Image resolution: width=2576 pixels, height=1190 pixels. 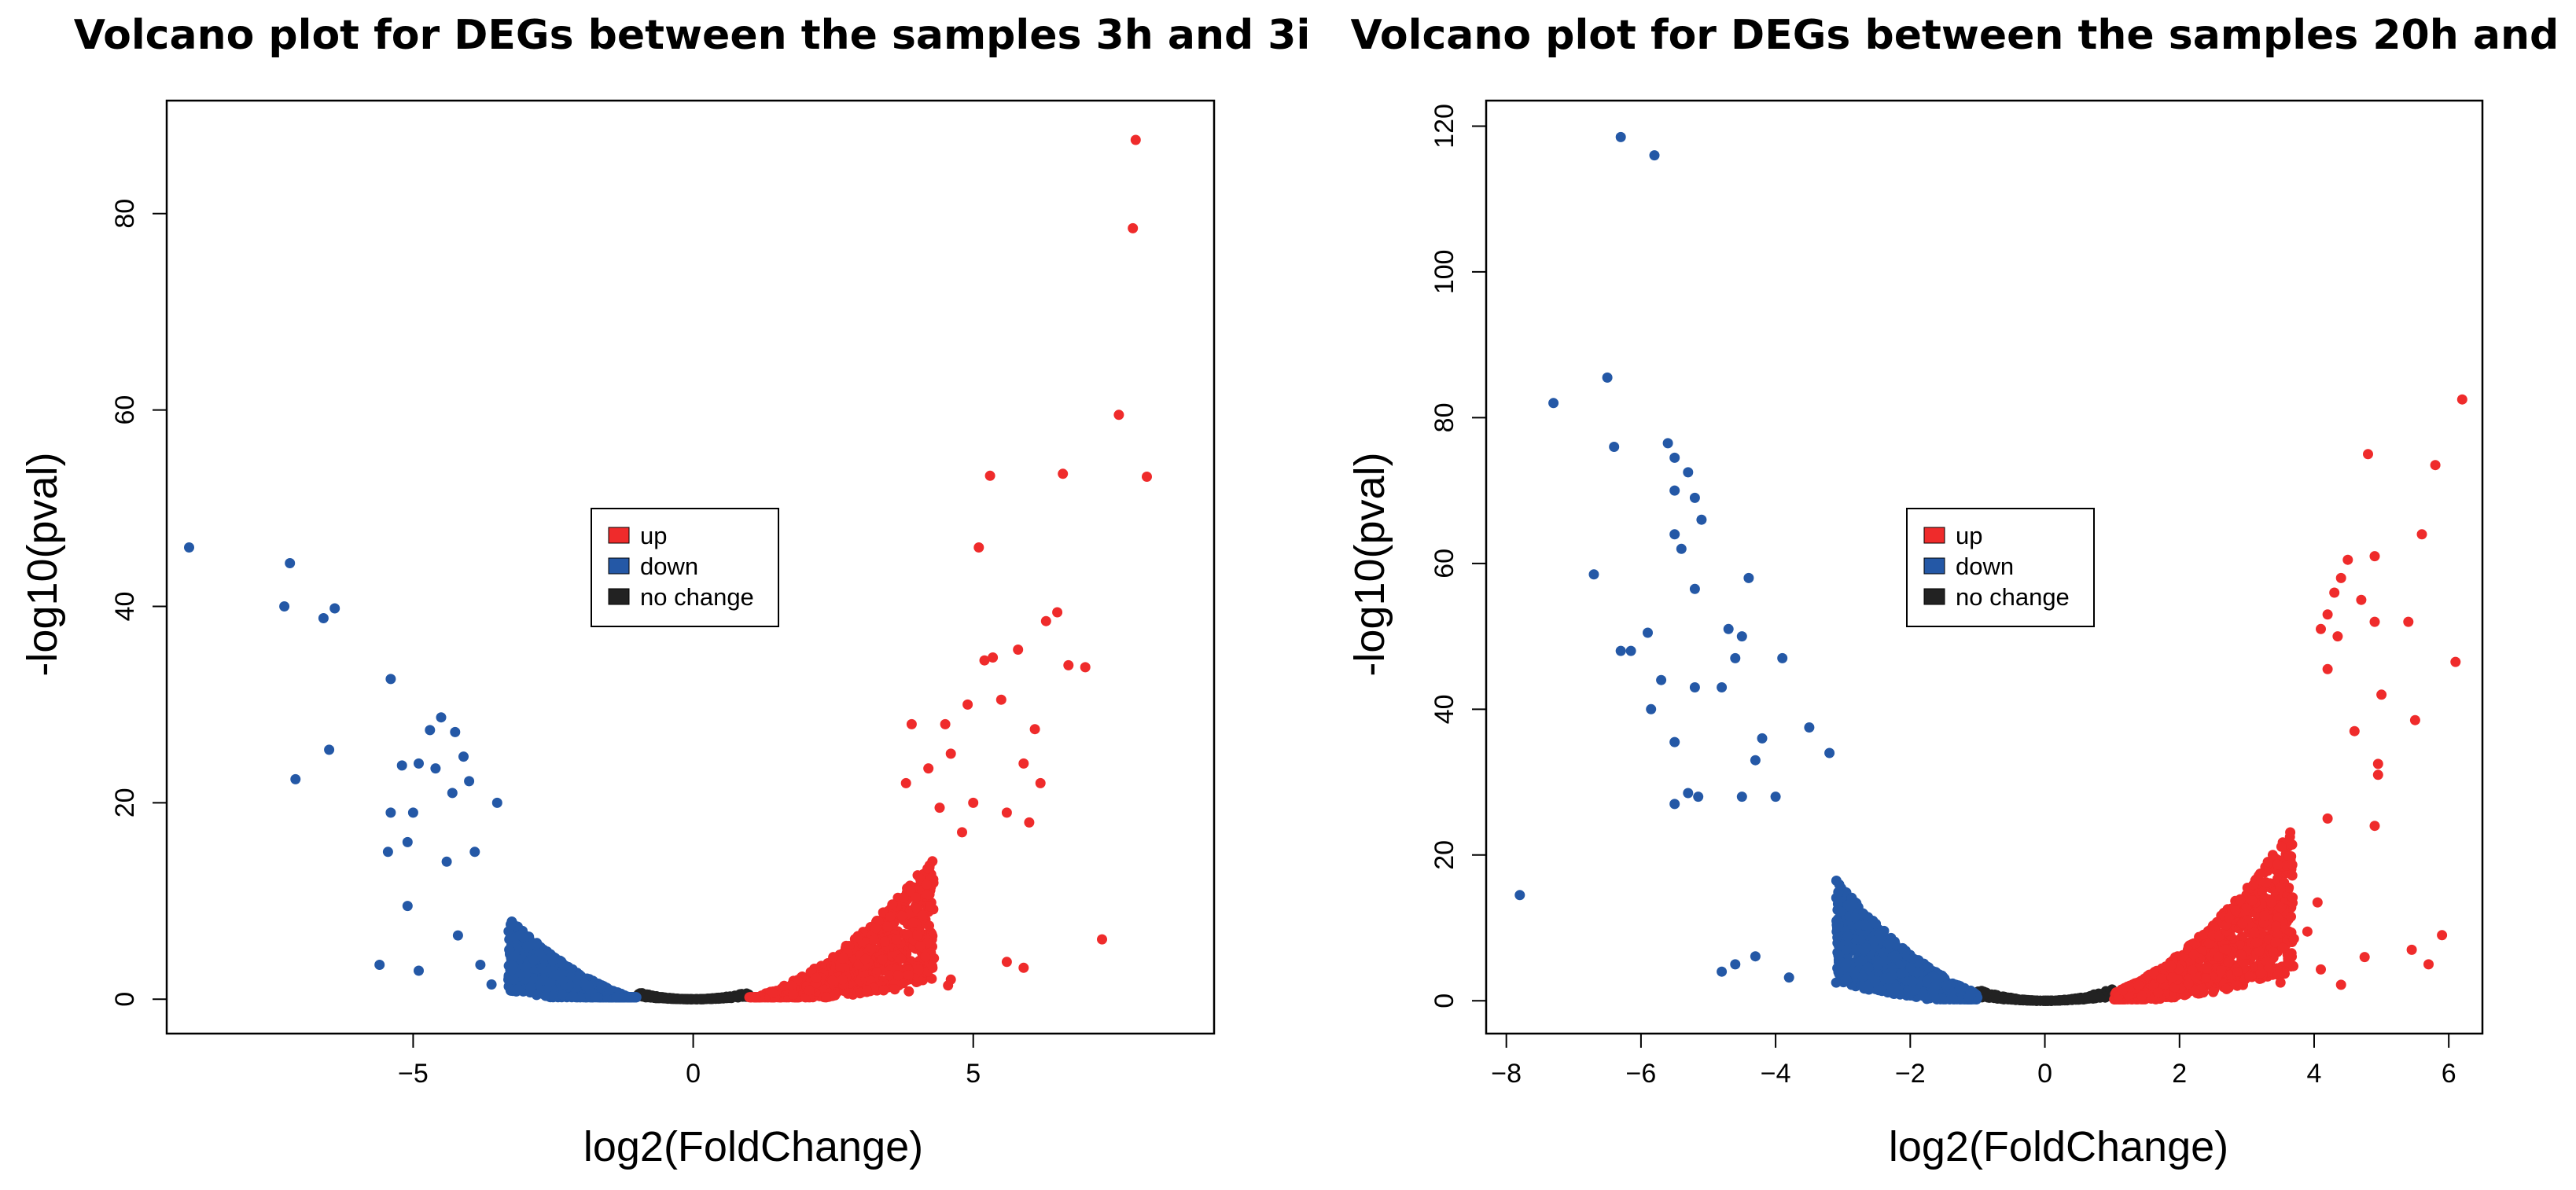 What do you see at coordinates (125, 802) in the screenshot?
I see `y-tick-label: 20` at bounding box center [125, 802].